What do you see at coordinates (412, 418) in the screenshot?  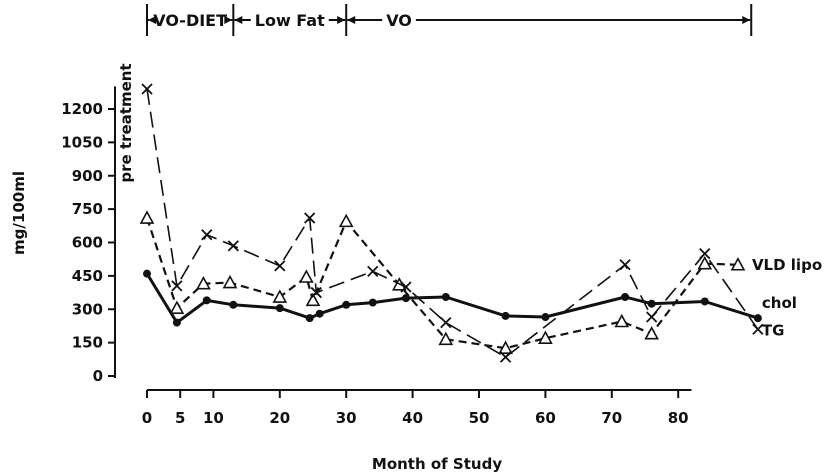 I see `x-tick-label: 40` at bounding box center [412, 418].